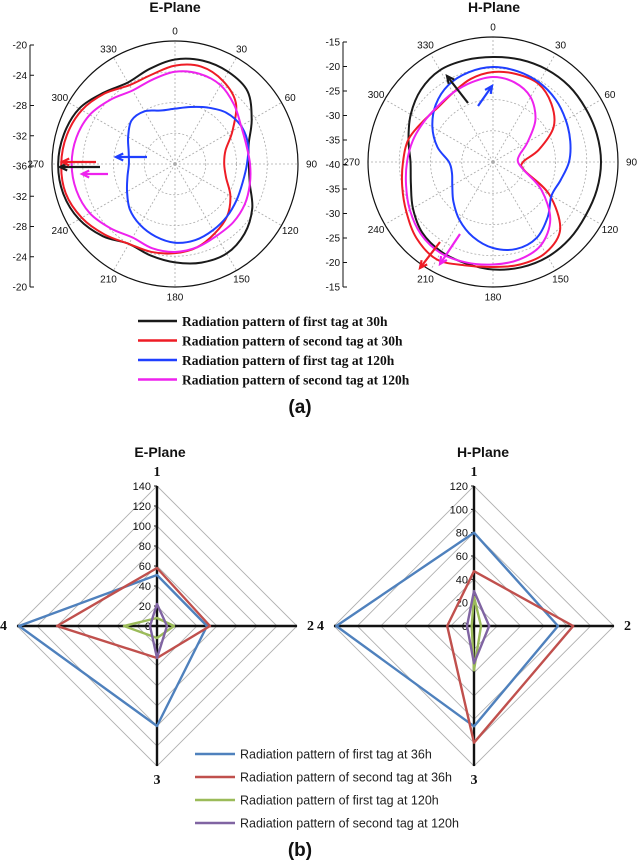 Image resolution: width=637 pixels, height=864 pixels. What do you see at coordinates (333, 165) in the screenshot?
I see `radial-scale-label: -40` at bounding box center [333, 165].